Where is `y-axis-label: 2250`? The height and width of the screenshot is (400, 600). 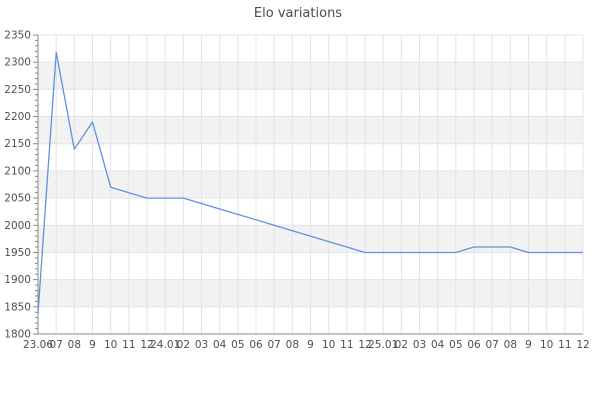 y-axis-label: 2250 is located at coordinates (17, 90).